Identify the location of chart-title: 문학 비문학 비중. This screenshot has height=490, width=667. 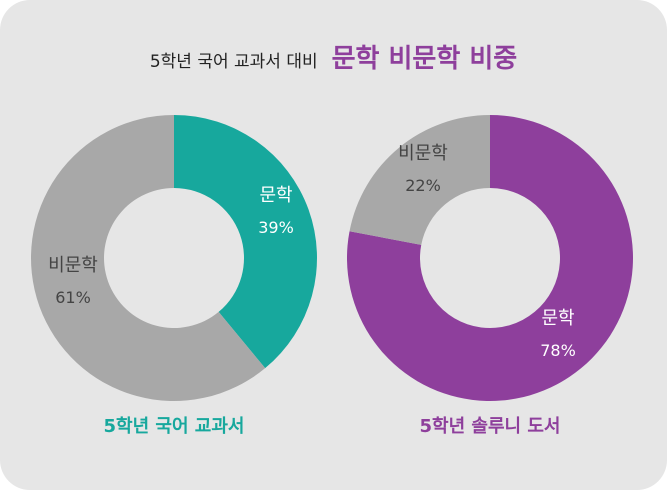
(424, 59).